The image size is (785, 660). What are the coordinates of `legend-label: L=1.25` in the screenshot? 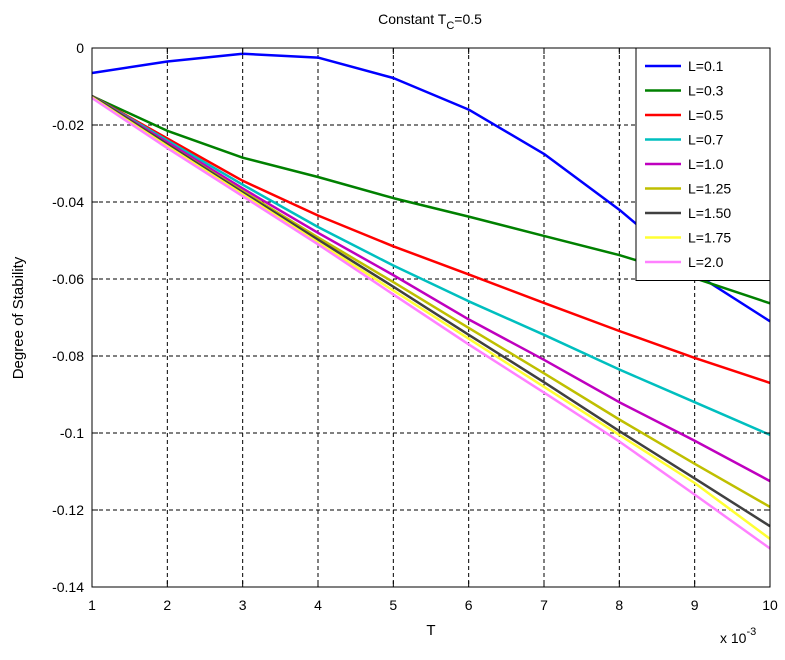 It's located at (709, 189).